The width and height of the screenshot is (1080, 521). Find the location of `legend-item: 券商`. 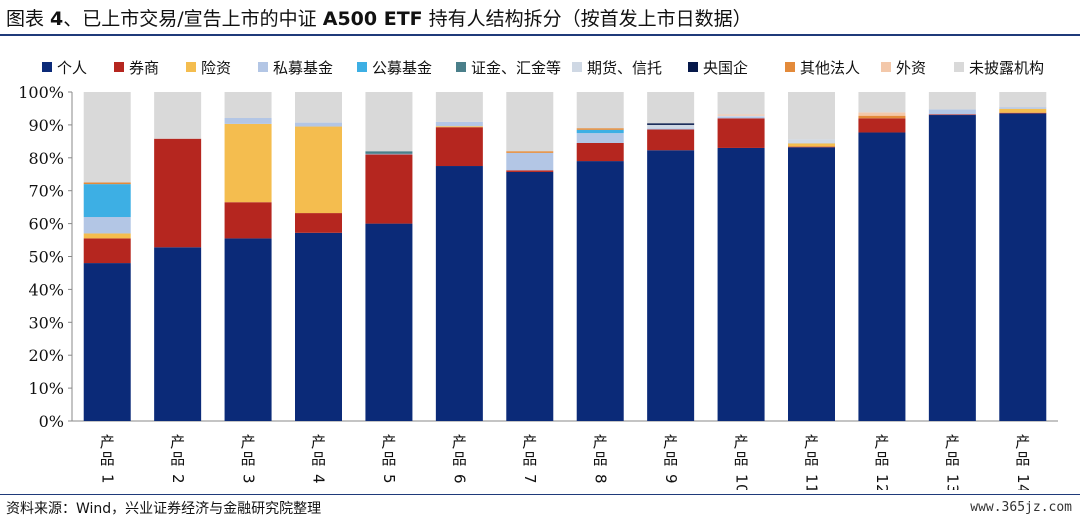

legend-item: 券商 is located at coordinates (136, 67).